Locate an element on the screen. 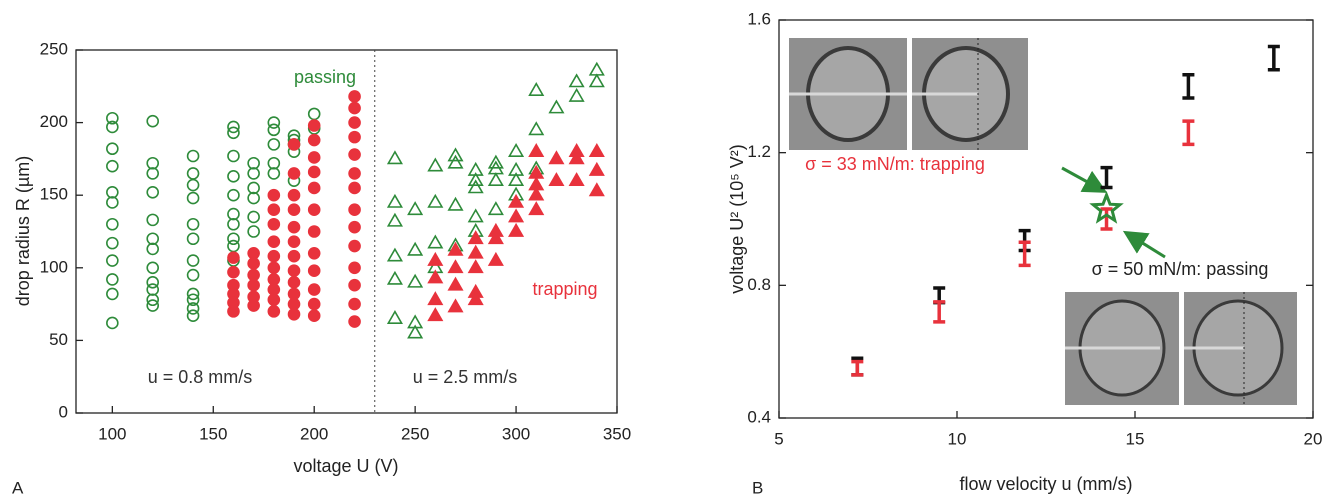  y-axis-label: voltage U² (10⁵ V²) is located at coordinates (737, 219).